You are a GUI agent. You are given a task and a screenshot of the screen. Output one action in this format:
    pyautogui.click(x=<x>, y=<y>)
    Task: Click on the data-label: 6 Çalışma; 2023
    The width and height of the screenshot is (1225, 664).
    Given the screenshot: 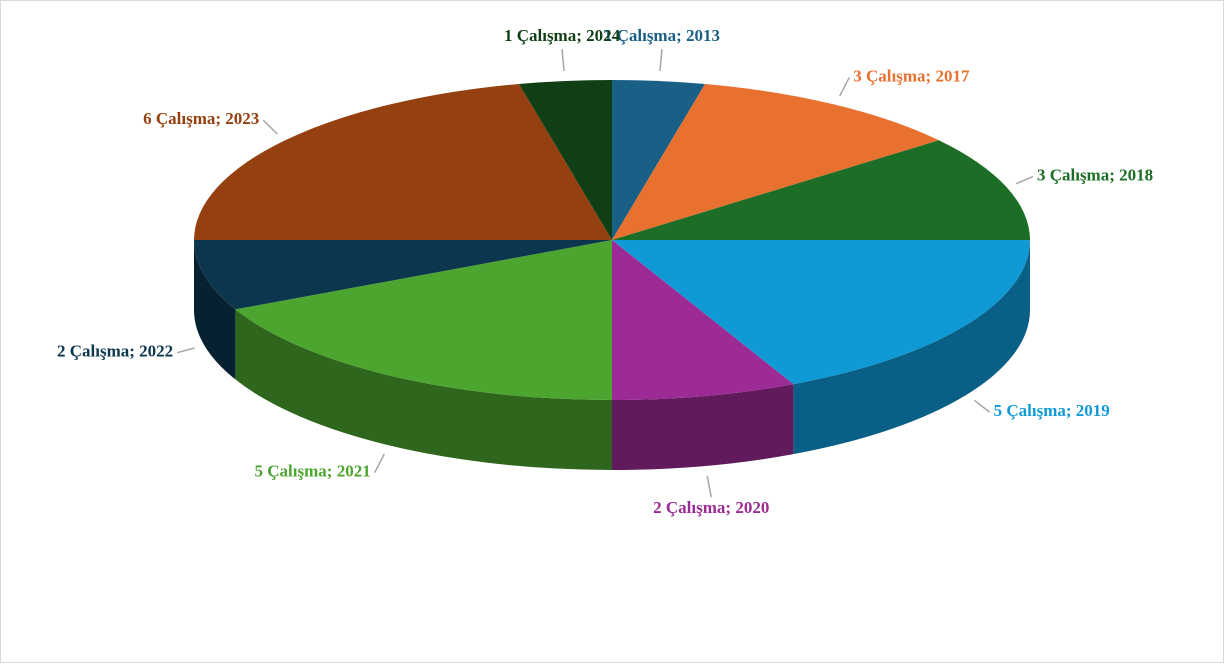 What is the action you would take?
    pyautogui.click(x=201, y=118)
    